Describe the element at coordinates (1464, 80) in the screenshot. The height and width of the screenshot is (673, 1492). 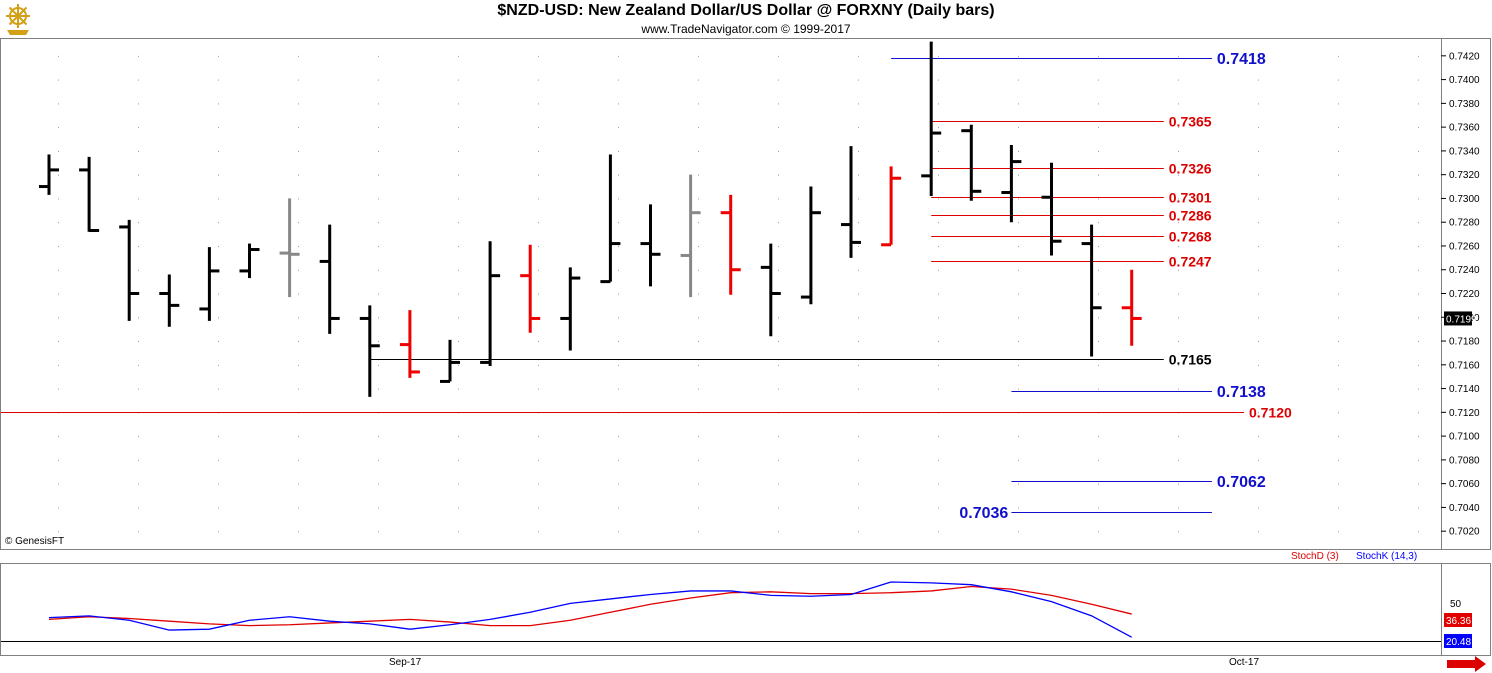
I see `y-tick-label: 0.7400` at that location.